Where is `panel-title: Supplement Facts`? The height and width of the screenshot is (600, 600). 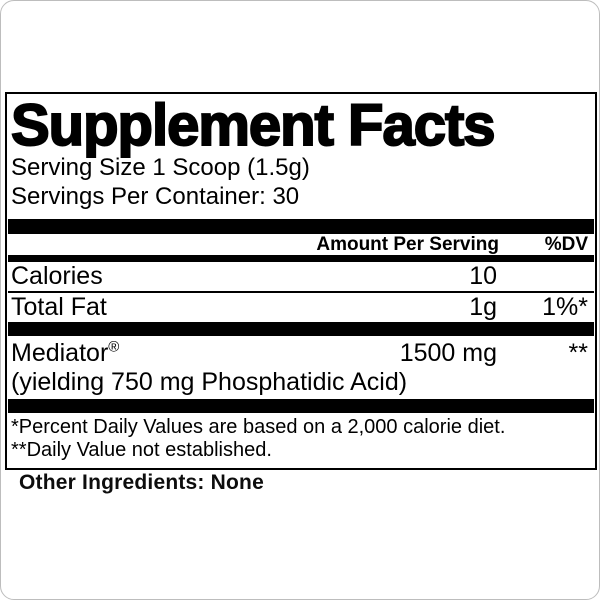 panel-title: Supplement Facts is located at coordinates (253, 125).